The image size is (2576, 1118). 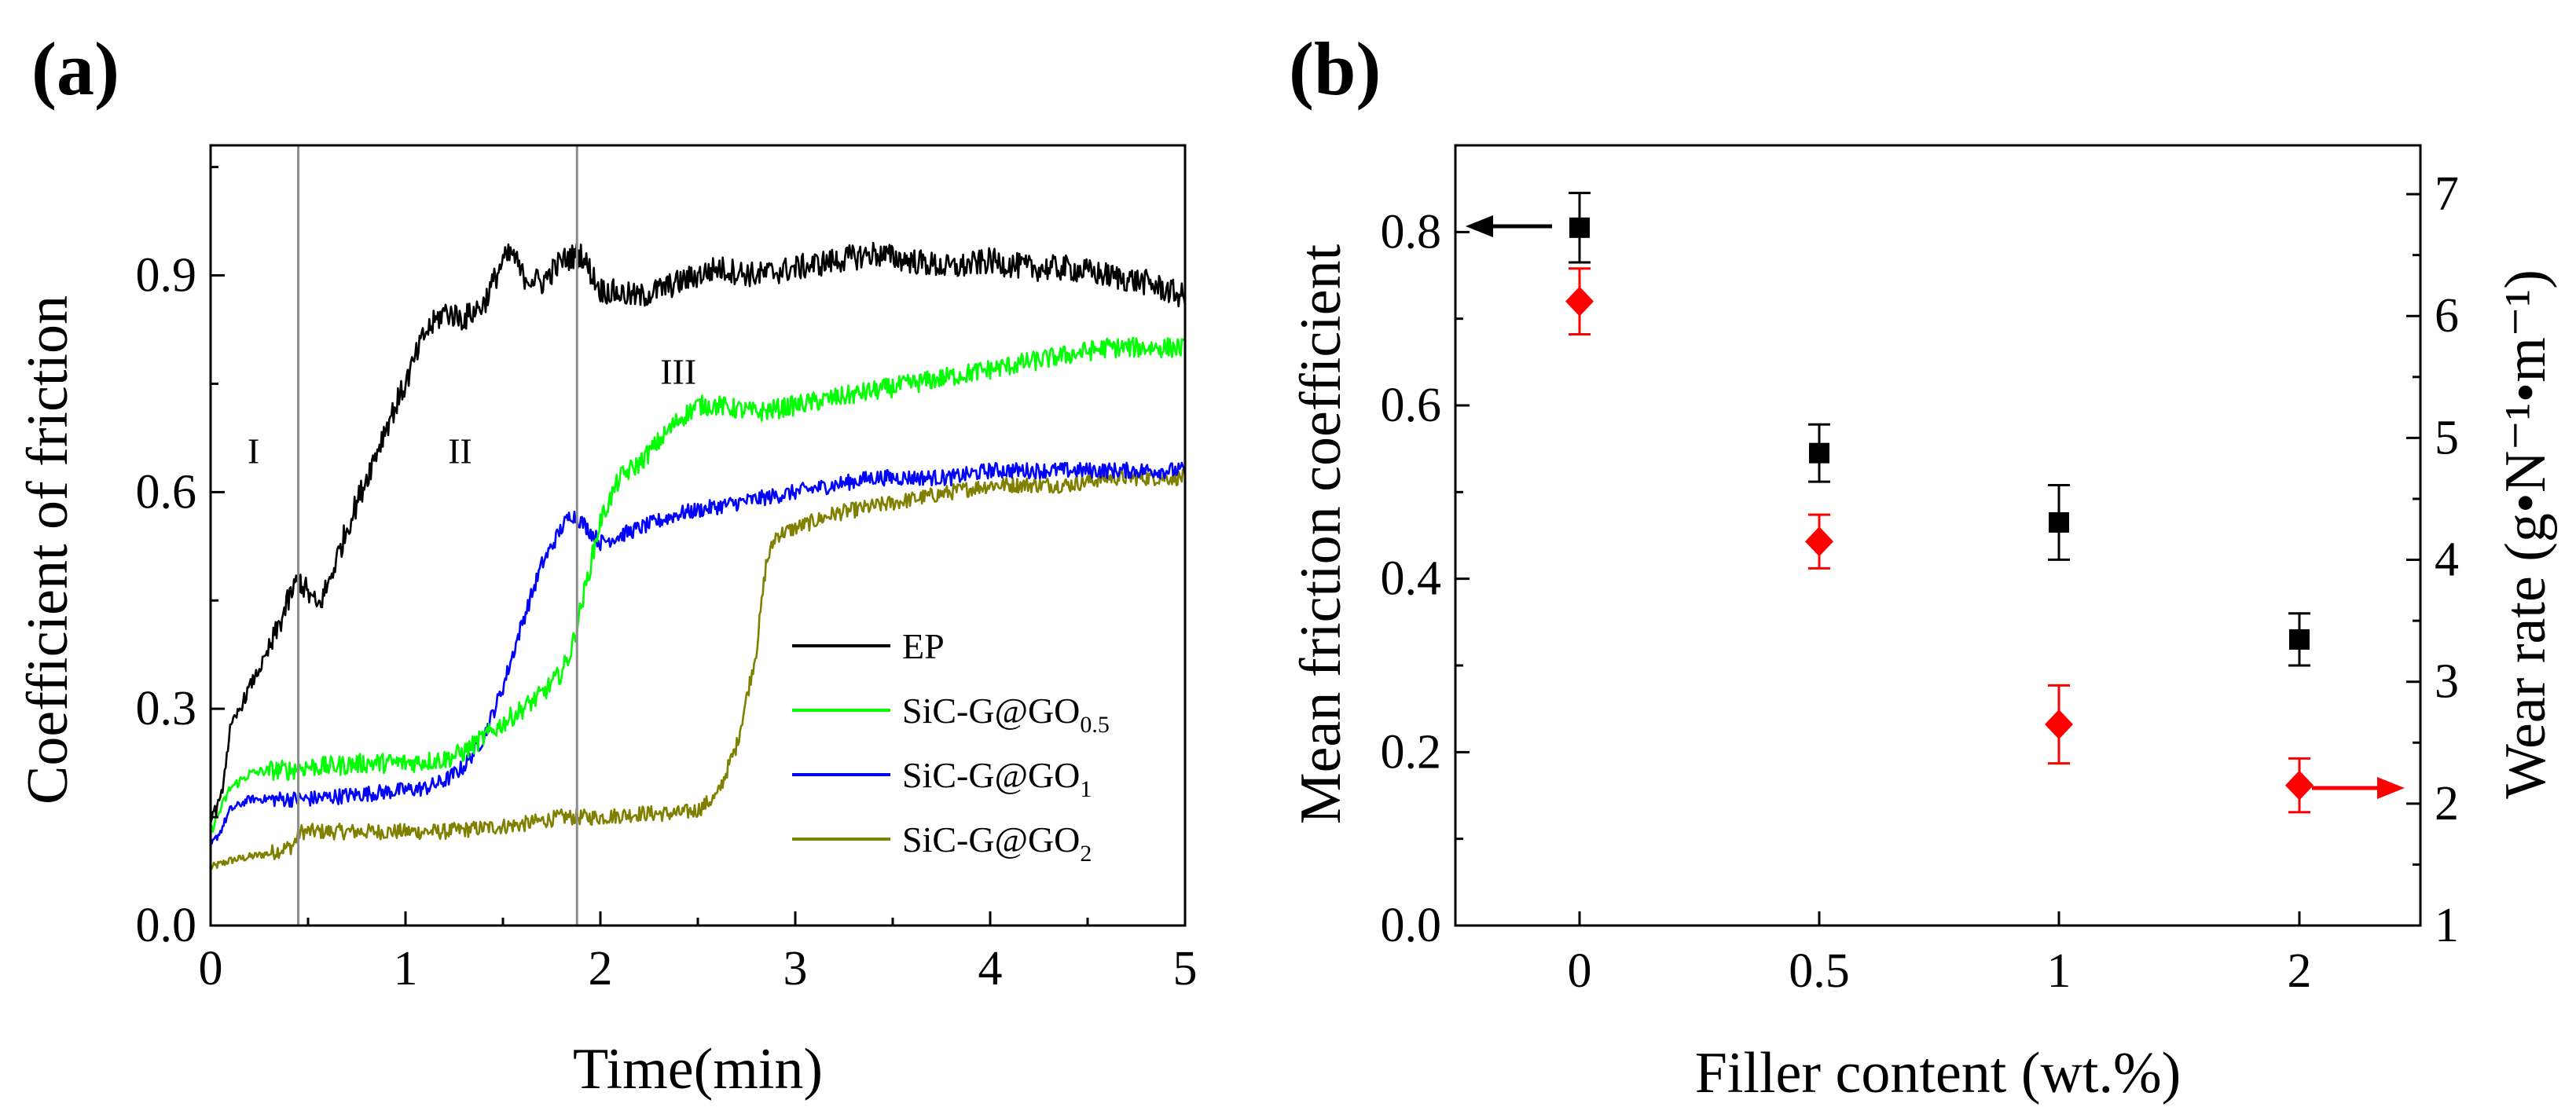 What do you see at coordinates (923, 646) in the screenshot?
I see `legend-label-0: EP` at bounding box center [923, 646].